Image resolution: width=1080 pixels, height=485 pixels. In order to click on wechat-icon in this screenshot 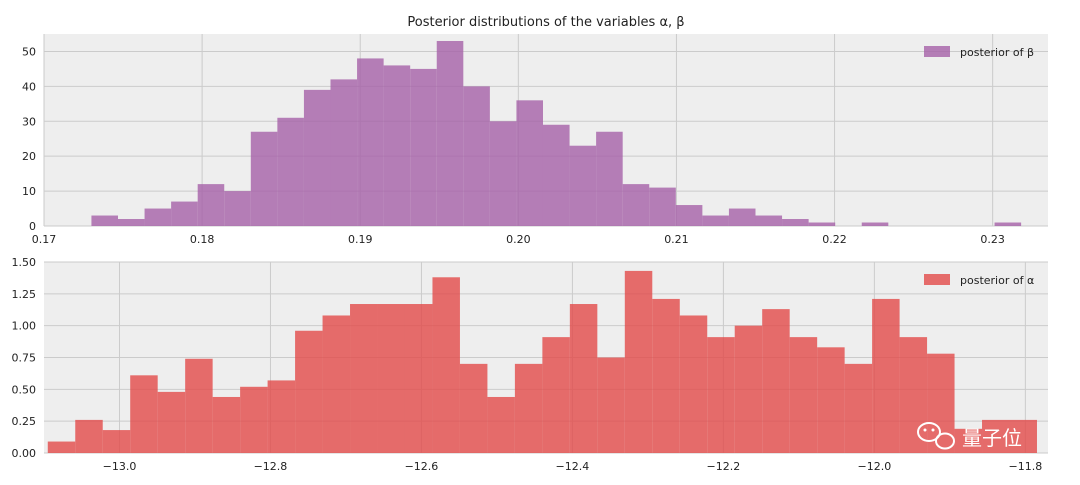, I will do `click(936, 436)`.